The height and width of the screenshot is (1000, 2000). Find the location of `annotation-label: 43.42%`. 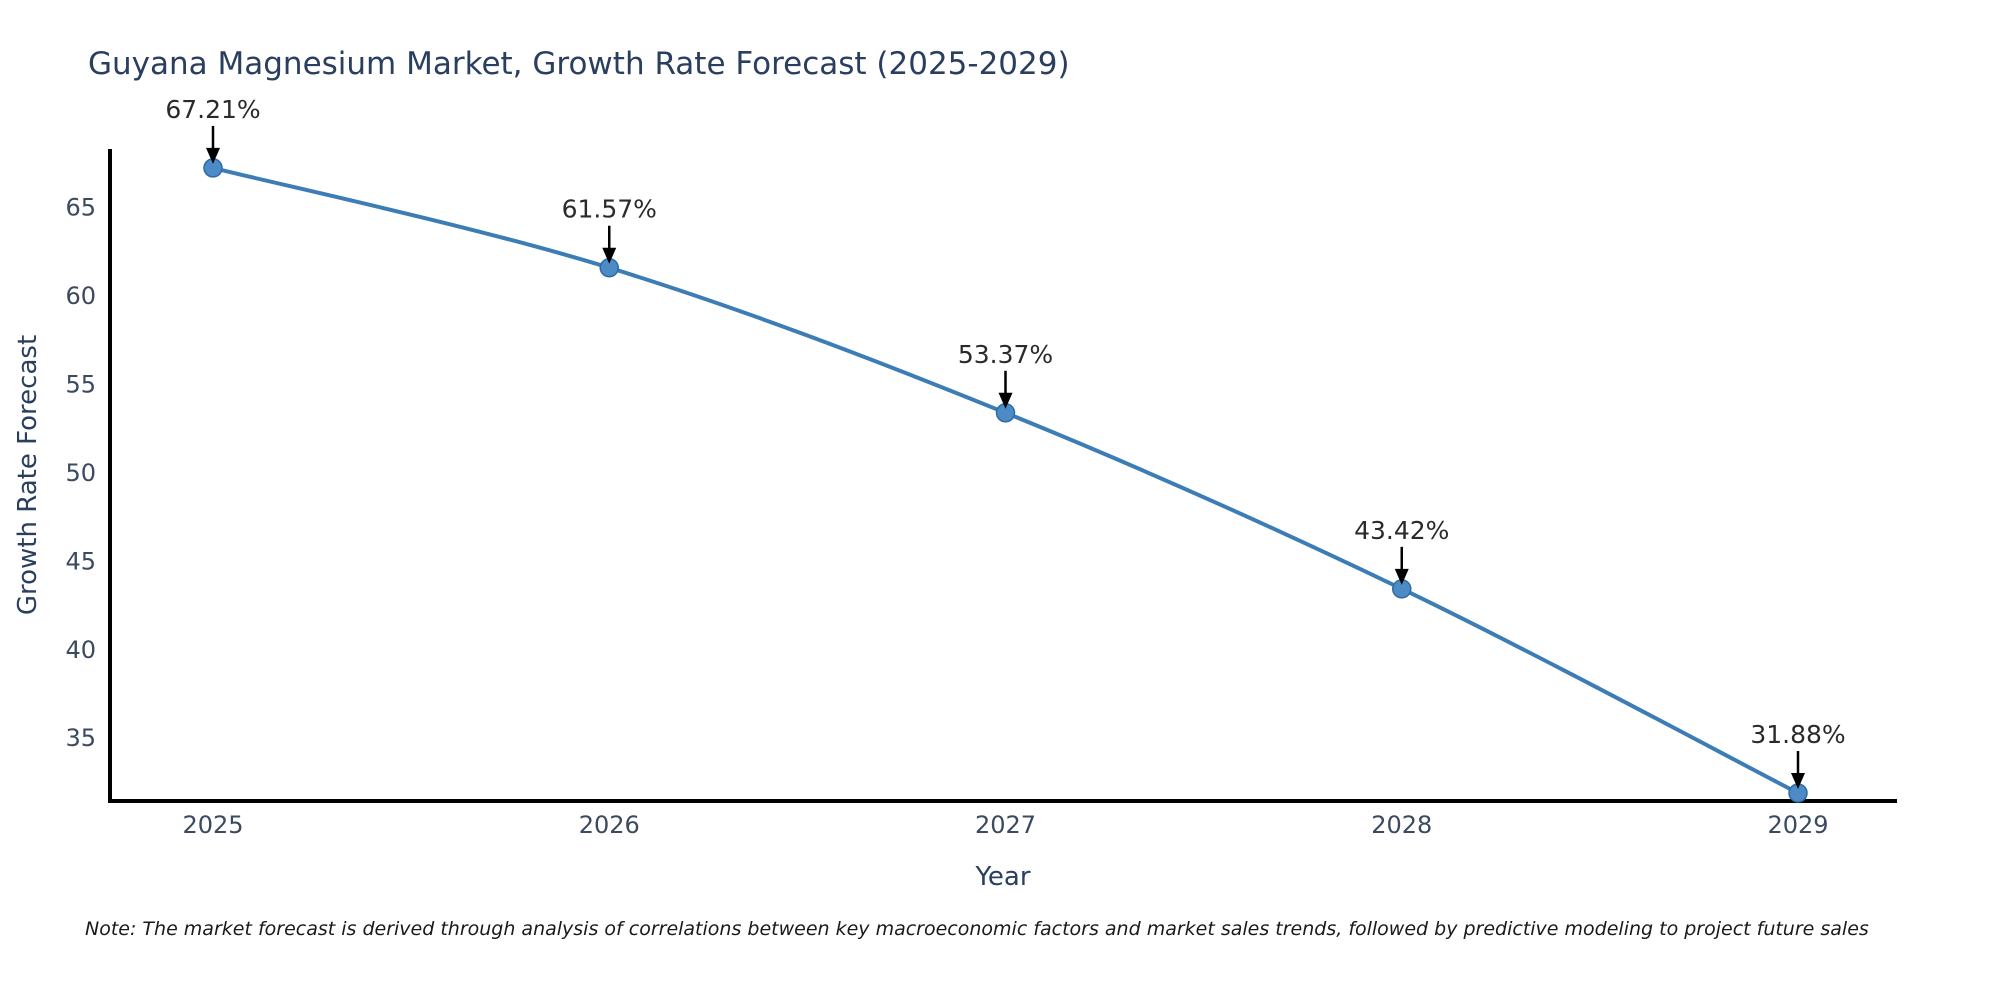

annotation-label: 43.42% is located at coordinates (1401, 530).